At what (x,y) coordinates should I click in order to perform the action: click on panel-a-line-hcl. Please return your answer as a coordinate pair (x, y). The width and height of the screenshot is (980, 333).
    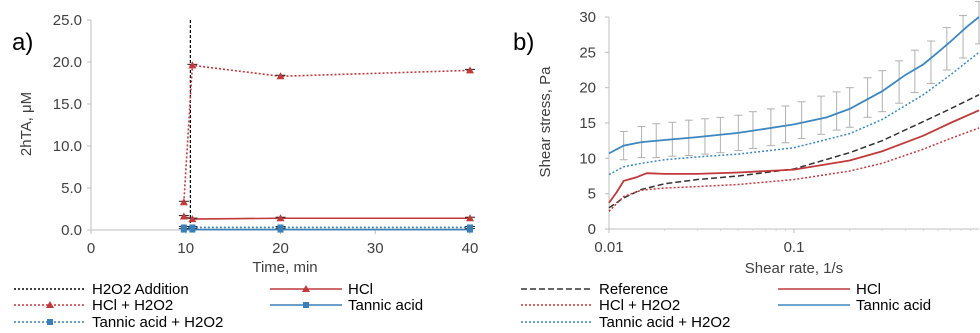
    Looking at the image, I should click on (326, 217).